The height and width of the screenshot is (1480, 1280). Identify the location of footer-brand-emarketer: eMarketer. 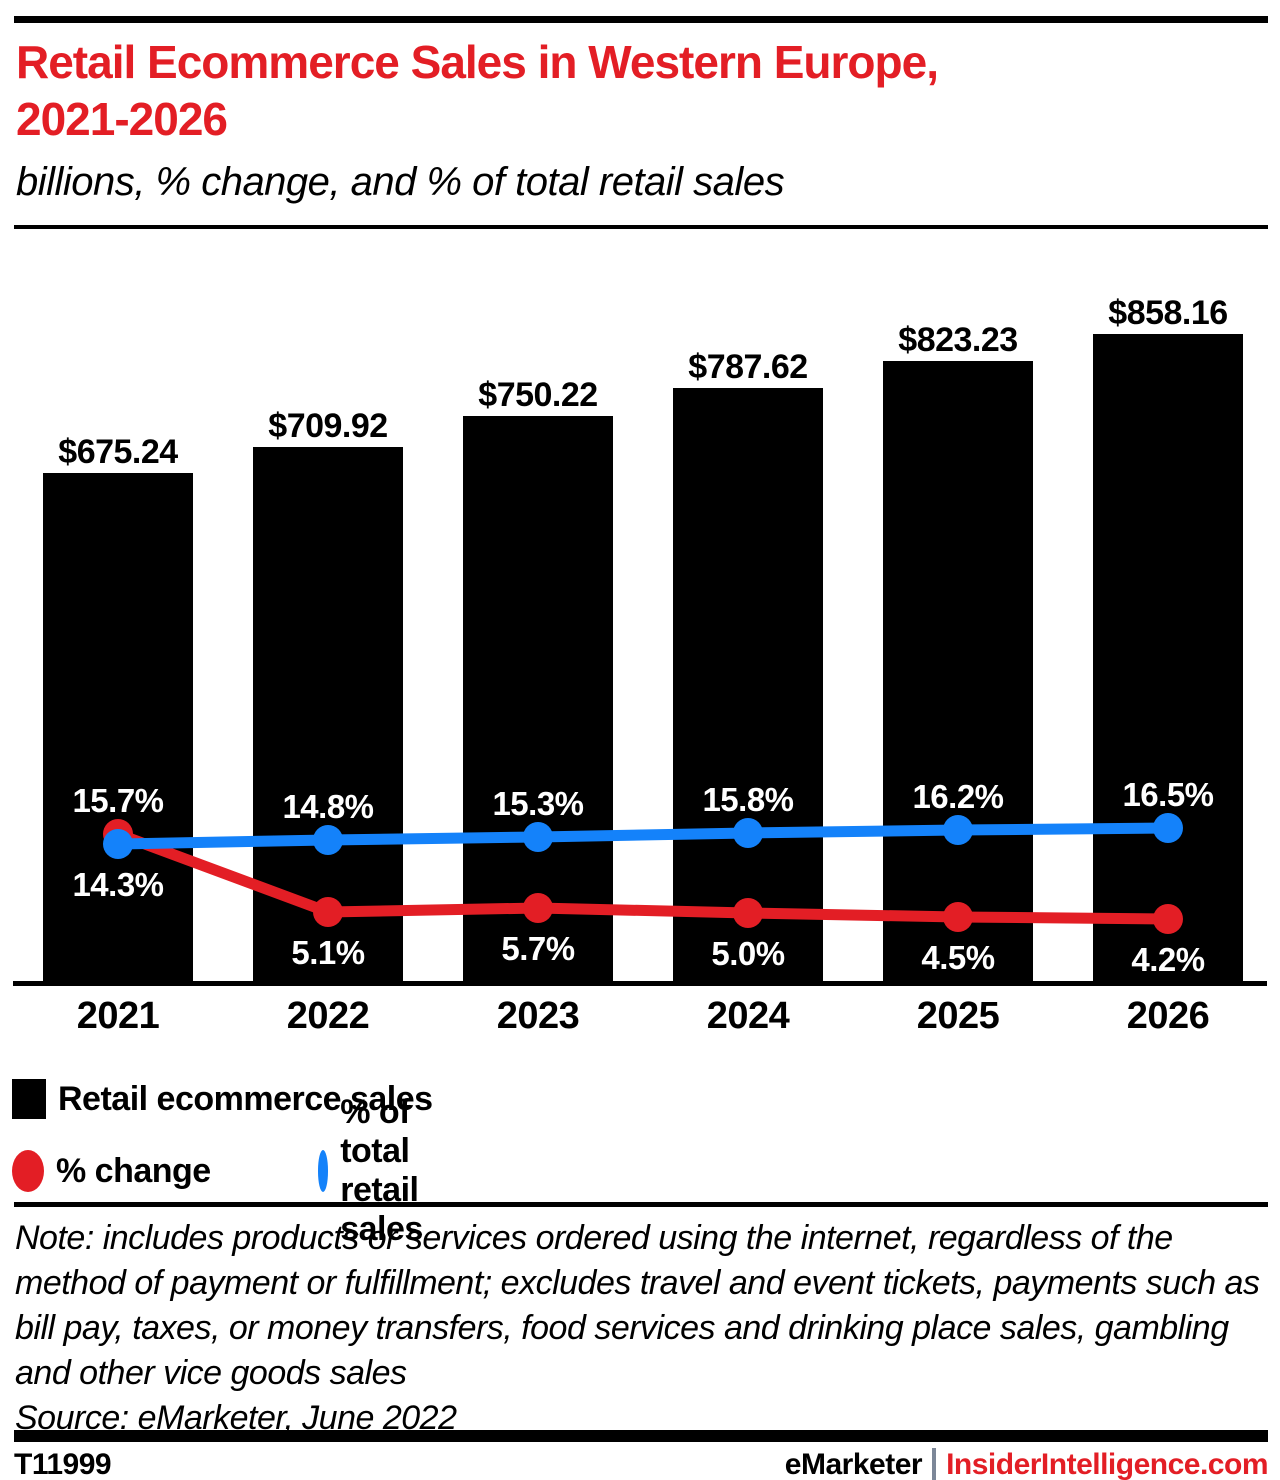
(853, 1464).